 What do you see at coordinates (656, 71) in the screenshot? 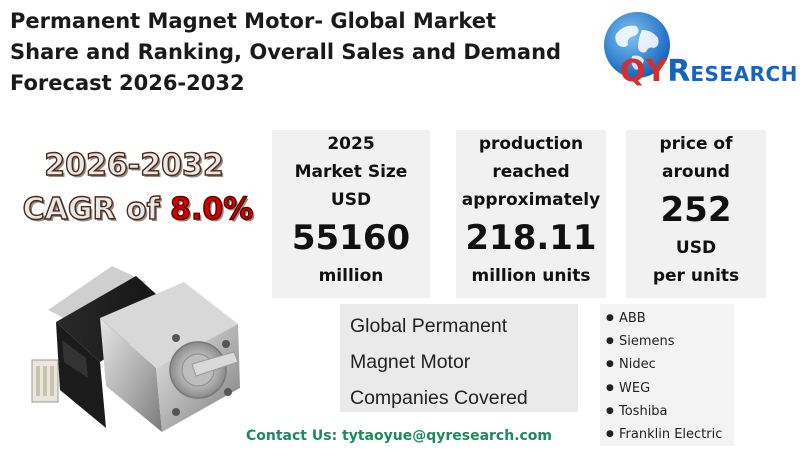
I see `logo-letter-y: Y` at bounding box center [656, 71].